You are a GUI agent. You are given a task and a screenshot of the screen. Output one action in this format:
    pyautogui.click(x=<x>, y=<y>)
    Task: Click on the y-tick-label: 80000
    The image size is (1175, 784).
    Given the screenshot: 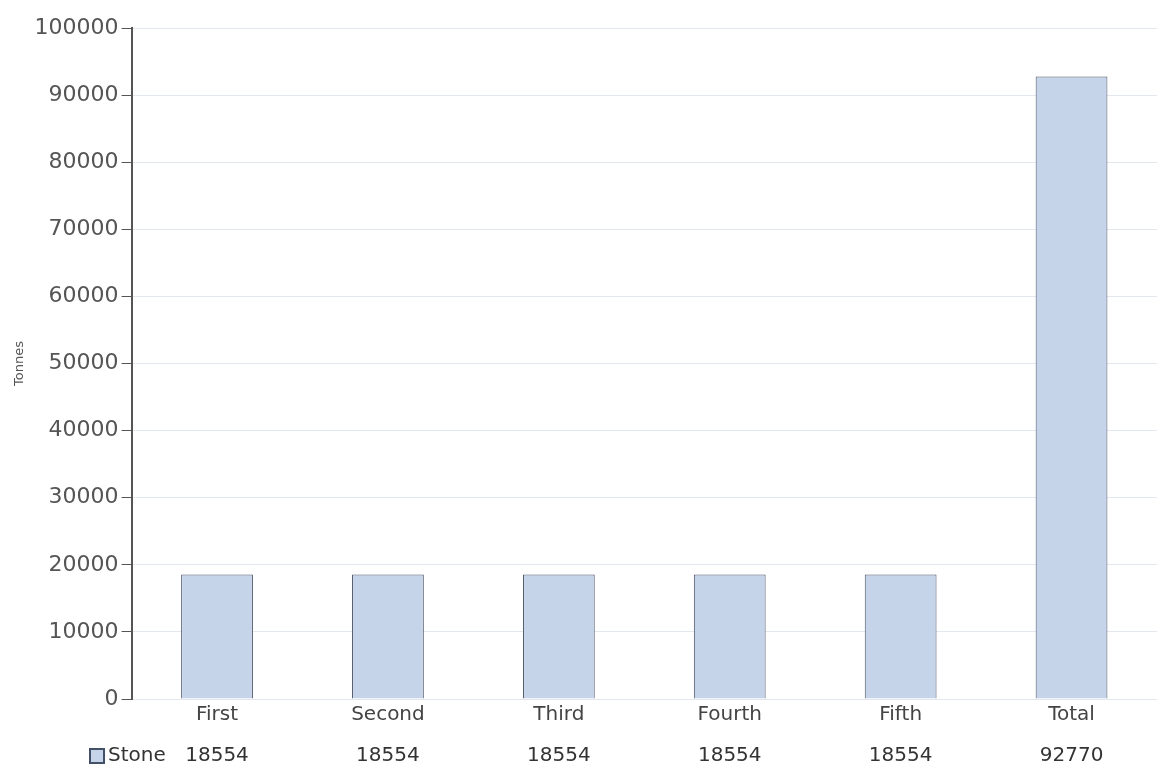 What is the action you would take?
    pyautogui.click(x=83, y=160)
    